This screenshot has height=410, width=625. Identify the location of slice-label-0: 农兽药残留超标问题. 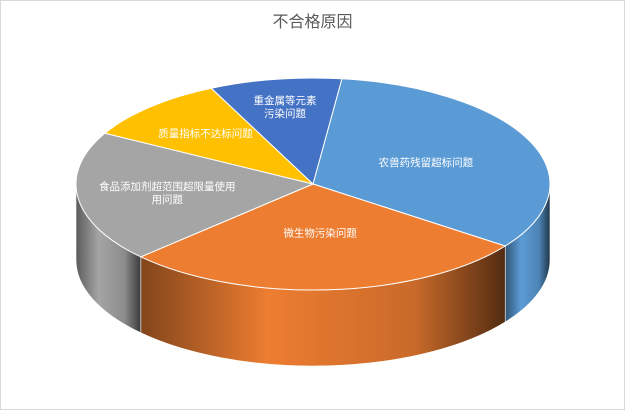
(426, 162).